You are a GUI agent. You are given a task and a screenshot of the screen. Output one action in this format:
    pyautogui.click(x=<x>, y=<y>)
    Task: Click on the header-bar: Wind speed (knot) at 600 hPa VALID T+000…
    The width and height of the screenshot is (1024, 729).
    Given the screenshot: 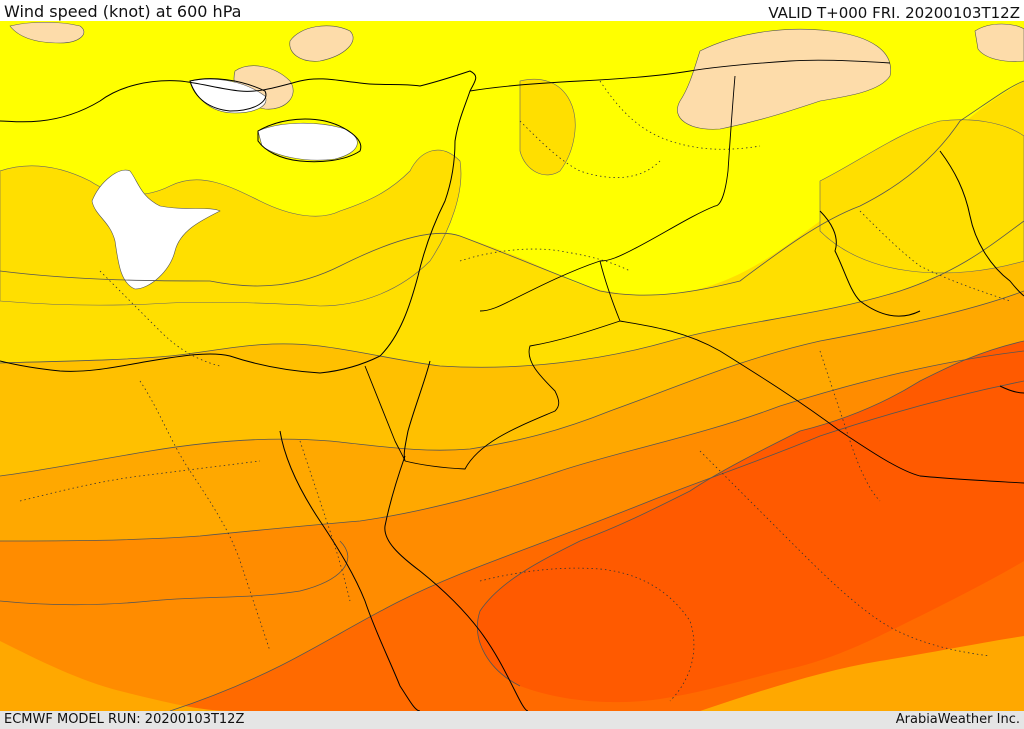 What is the action you would take?
    pyautogui.click(x=512, y=10)
    